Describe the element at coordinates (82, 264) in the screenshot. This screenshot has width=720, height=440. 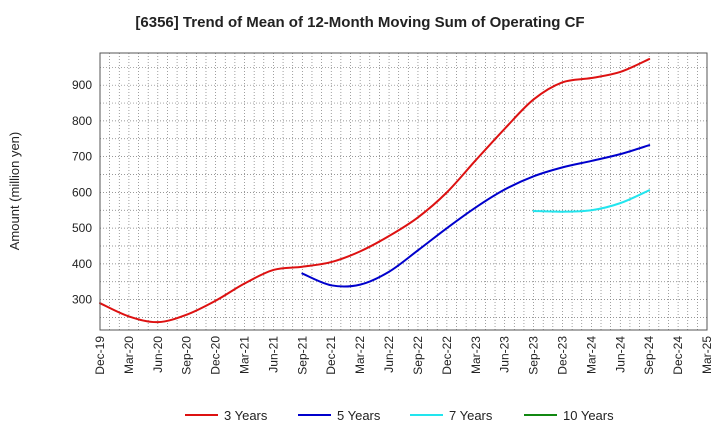
I see `y-tick-label: 400` at that location.